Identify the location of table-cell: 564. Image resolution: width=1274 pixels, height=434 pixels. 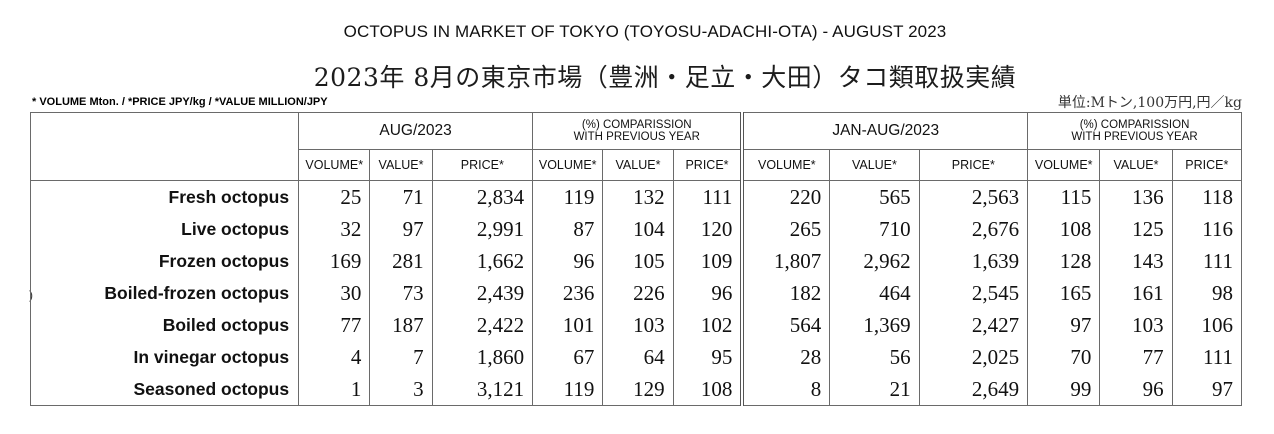
(786, 325).